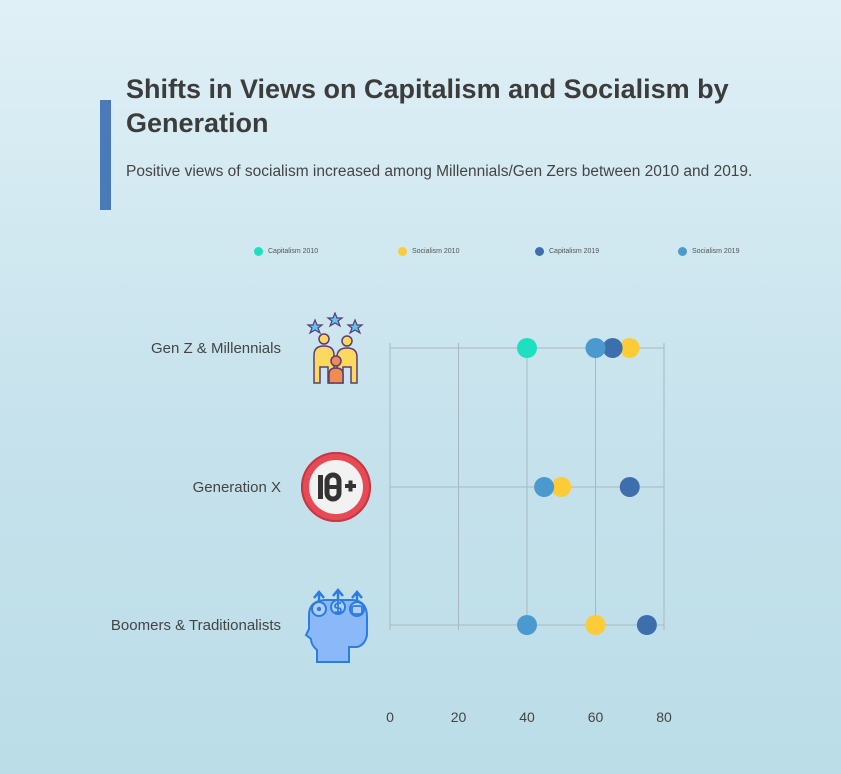  I want to click on x-tick-label: 40, so click(527, 717).